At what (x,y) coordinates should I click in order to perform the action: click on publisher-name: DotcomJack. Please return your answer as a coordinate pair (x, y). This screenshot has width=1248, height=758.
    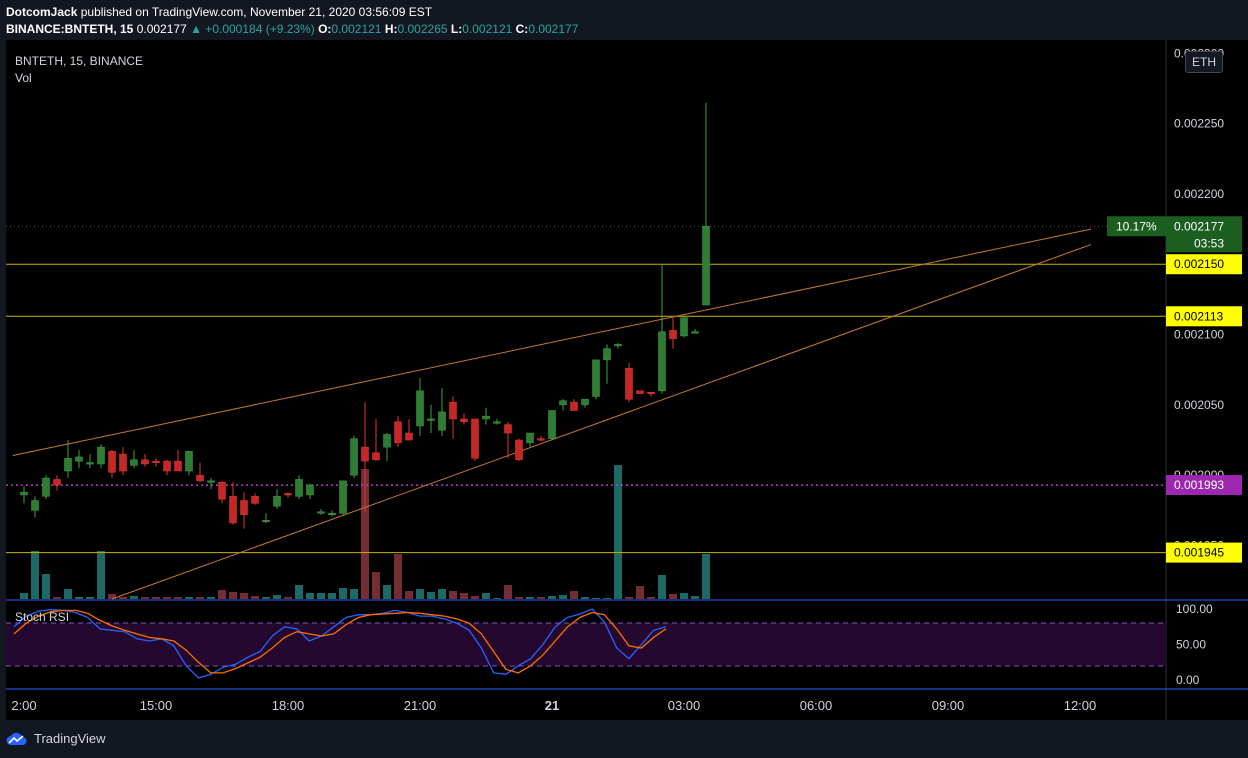
    Looking at the image, I should click on (42, 12).